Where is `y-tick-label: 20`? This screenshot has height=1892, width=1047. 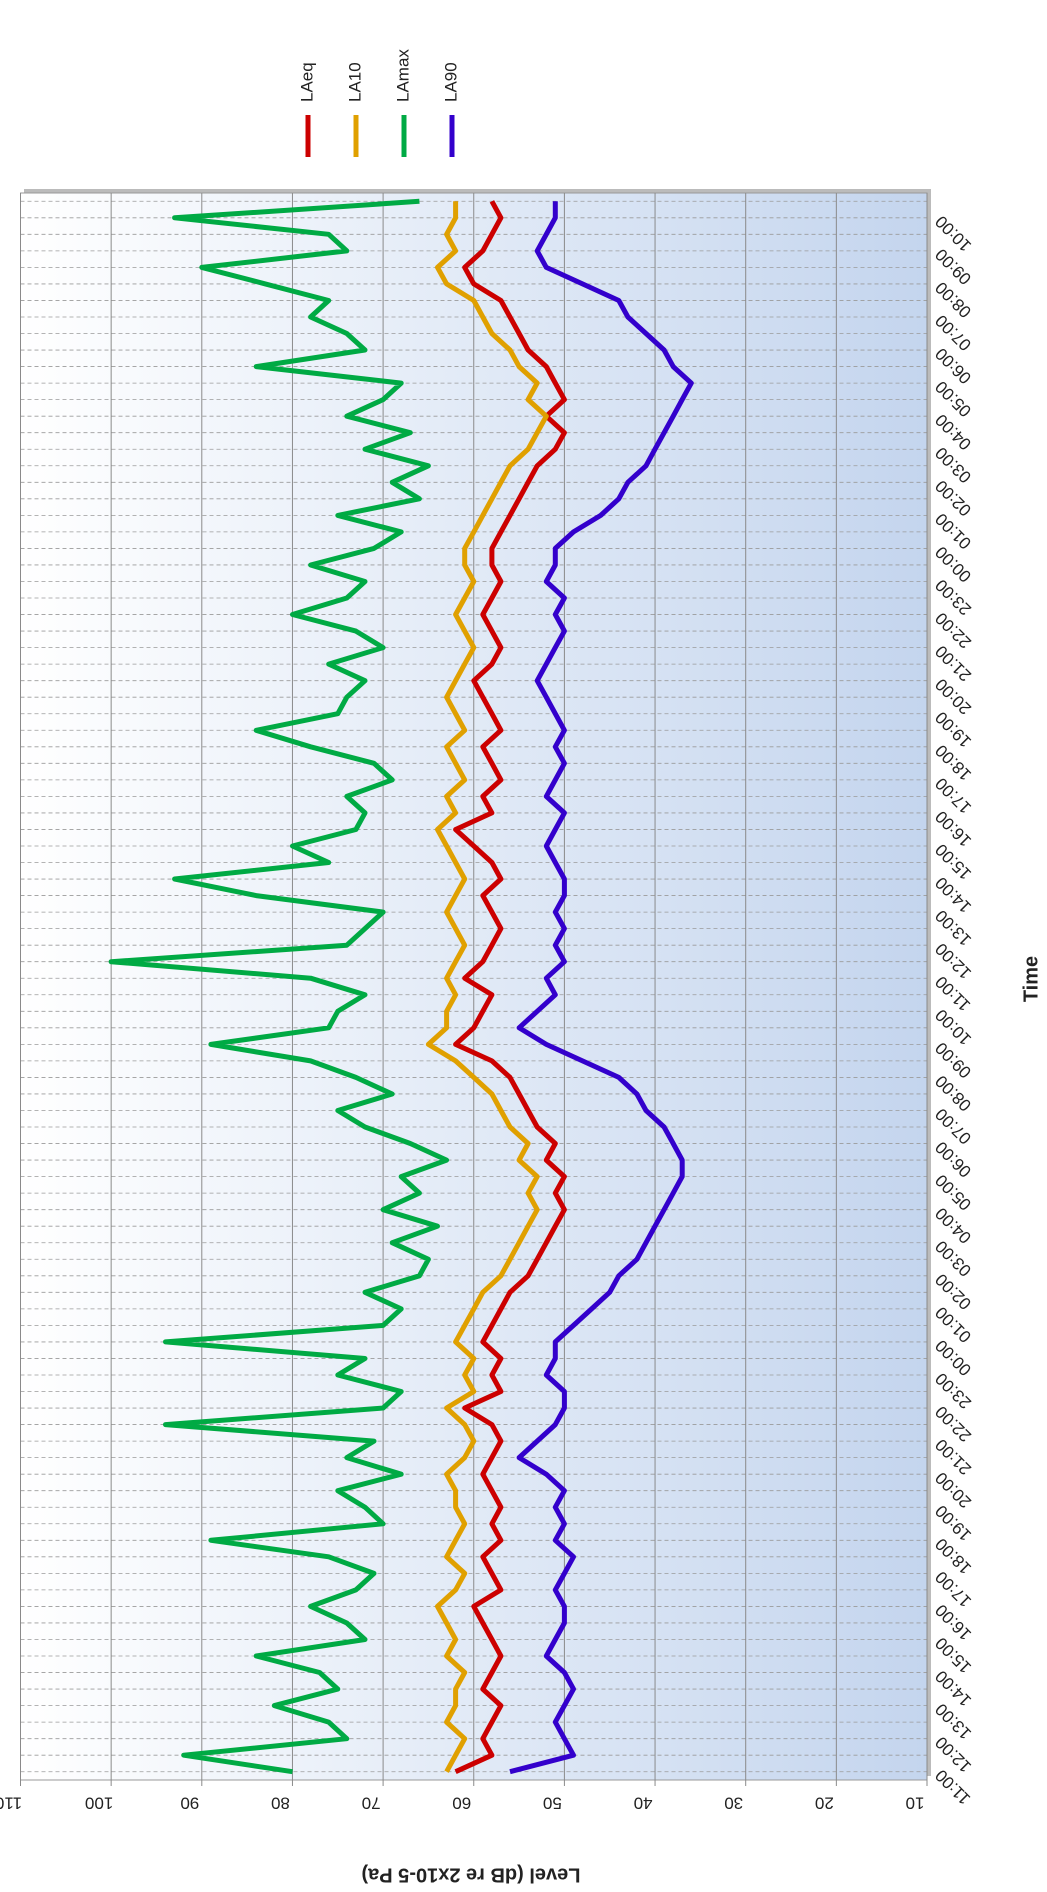
y-tick-label: 20 is located at coordinates (824, 1803).